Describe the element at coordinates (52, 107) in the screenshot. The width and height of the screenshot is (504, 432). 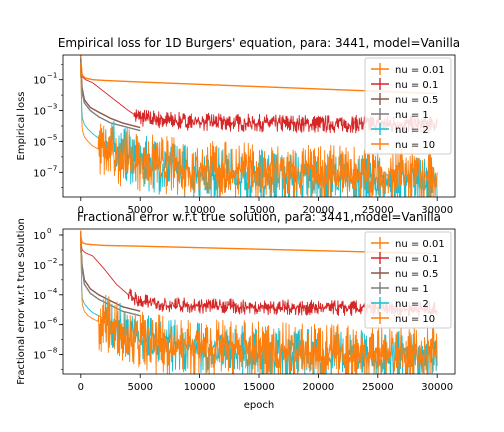
I see `y-tick-exponent: −3` at that location.